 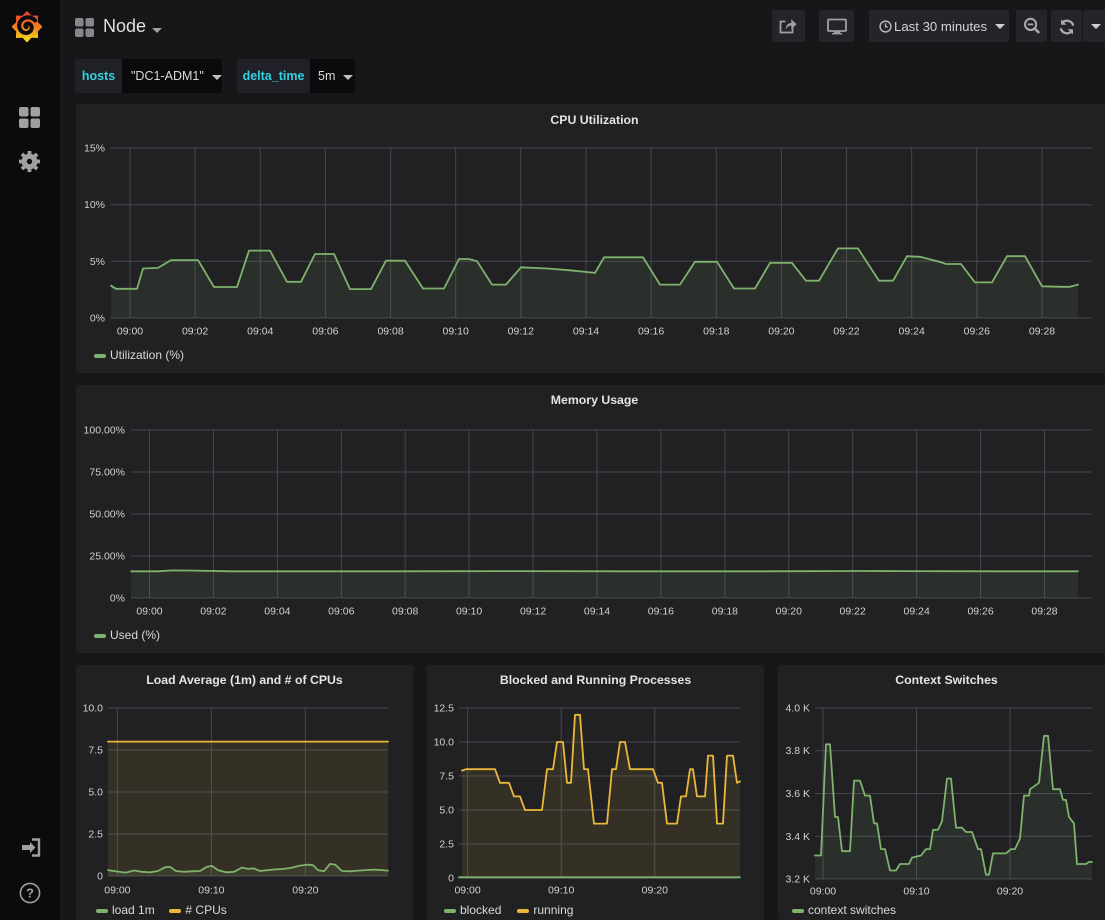 What do you see at coordinates (94, 149) in the screenshot?
I see `svg-text: 15%` at bounding box center [94, 149].